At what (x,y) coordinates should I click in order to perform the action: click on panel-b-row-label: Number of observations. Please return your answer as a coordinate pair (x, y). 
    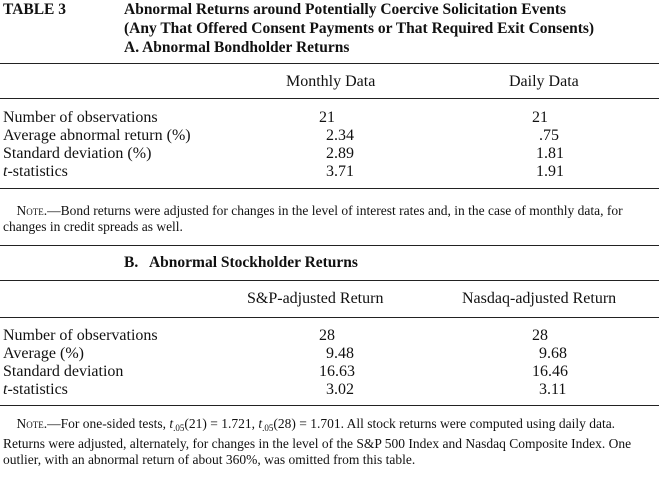
    Looking at the image, I should click on (80, 335).